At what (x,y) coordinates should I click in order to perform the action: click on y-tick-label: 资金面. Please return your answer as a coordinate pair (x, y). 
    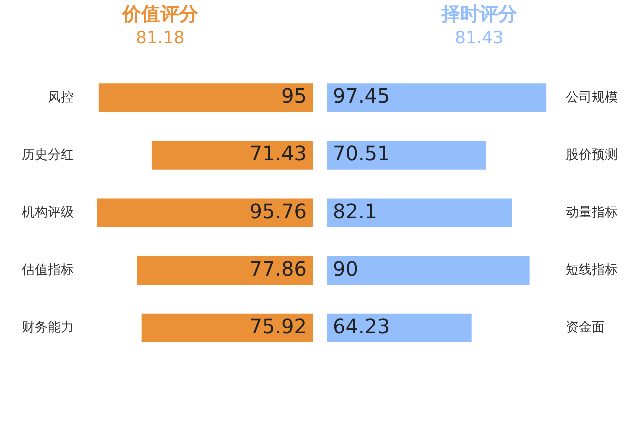
    Looking at the image, I should click on (585, 328).